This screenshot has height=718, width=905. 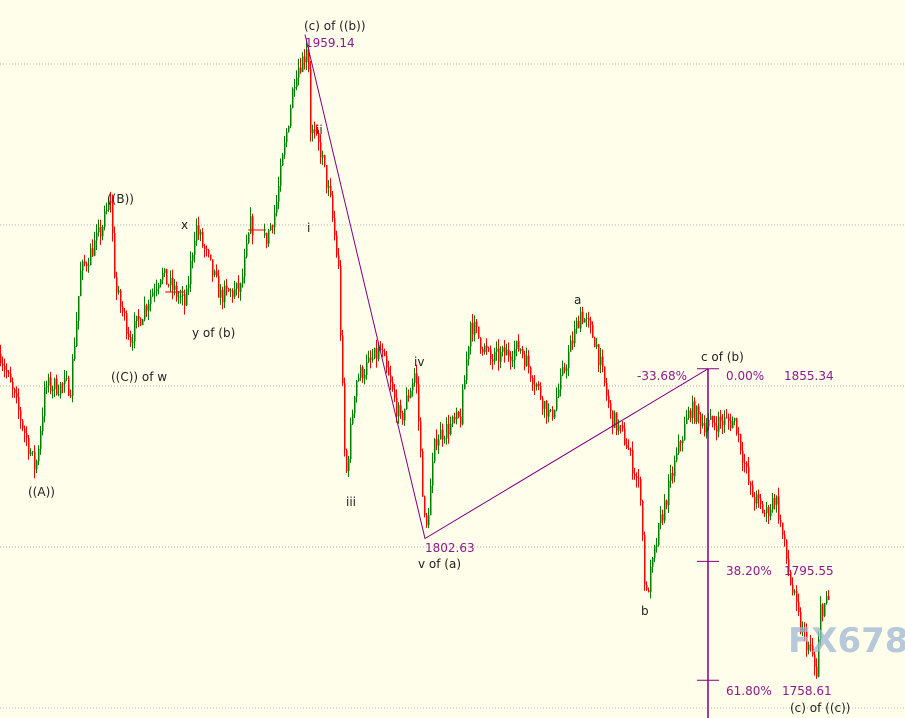 What do you see at coordinates (439, 564) in the screenshot?
I see `wave-label: v of (a)` at bounding box center [439, 564].